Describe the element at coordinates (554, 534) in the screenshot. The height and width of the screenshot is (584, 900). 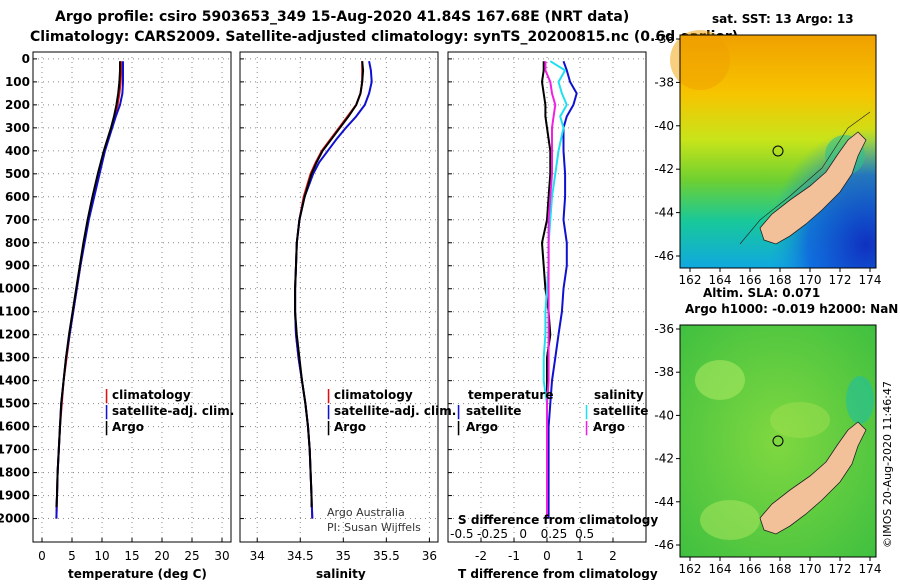
I see `s-diff-tick-label: 0.25` at that location.